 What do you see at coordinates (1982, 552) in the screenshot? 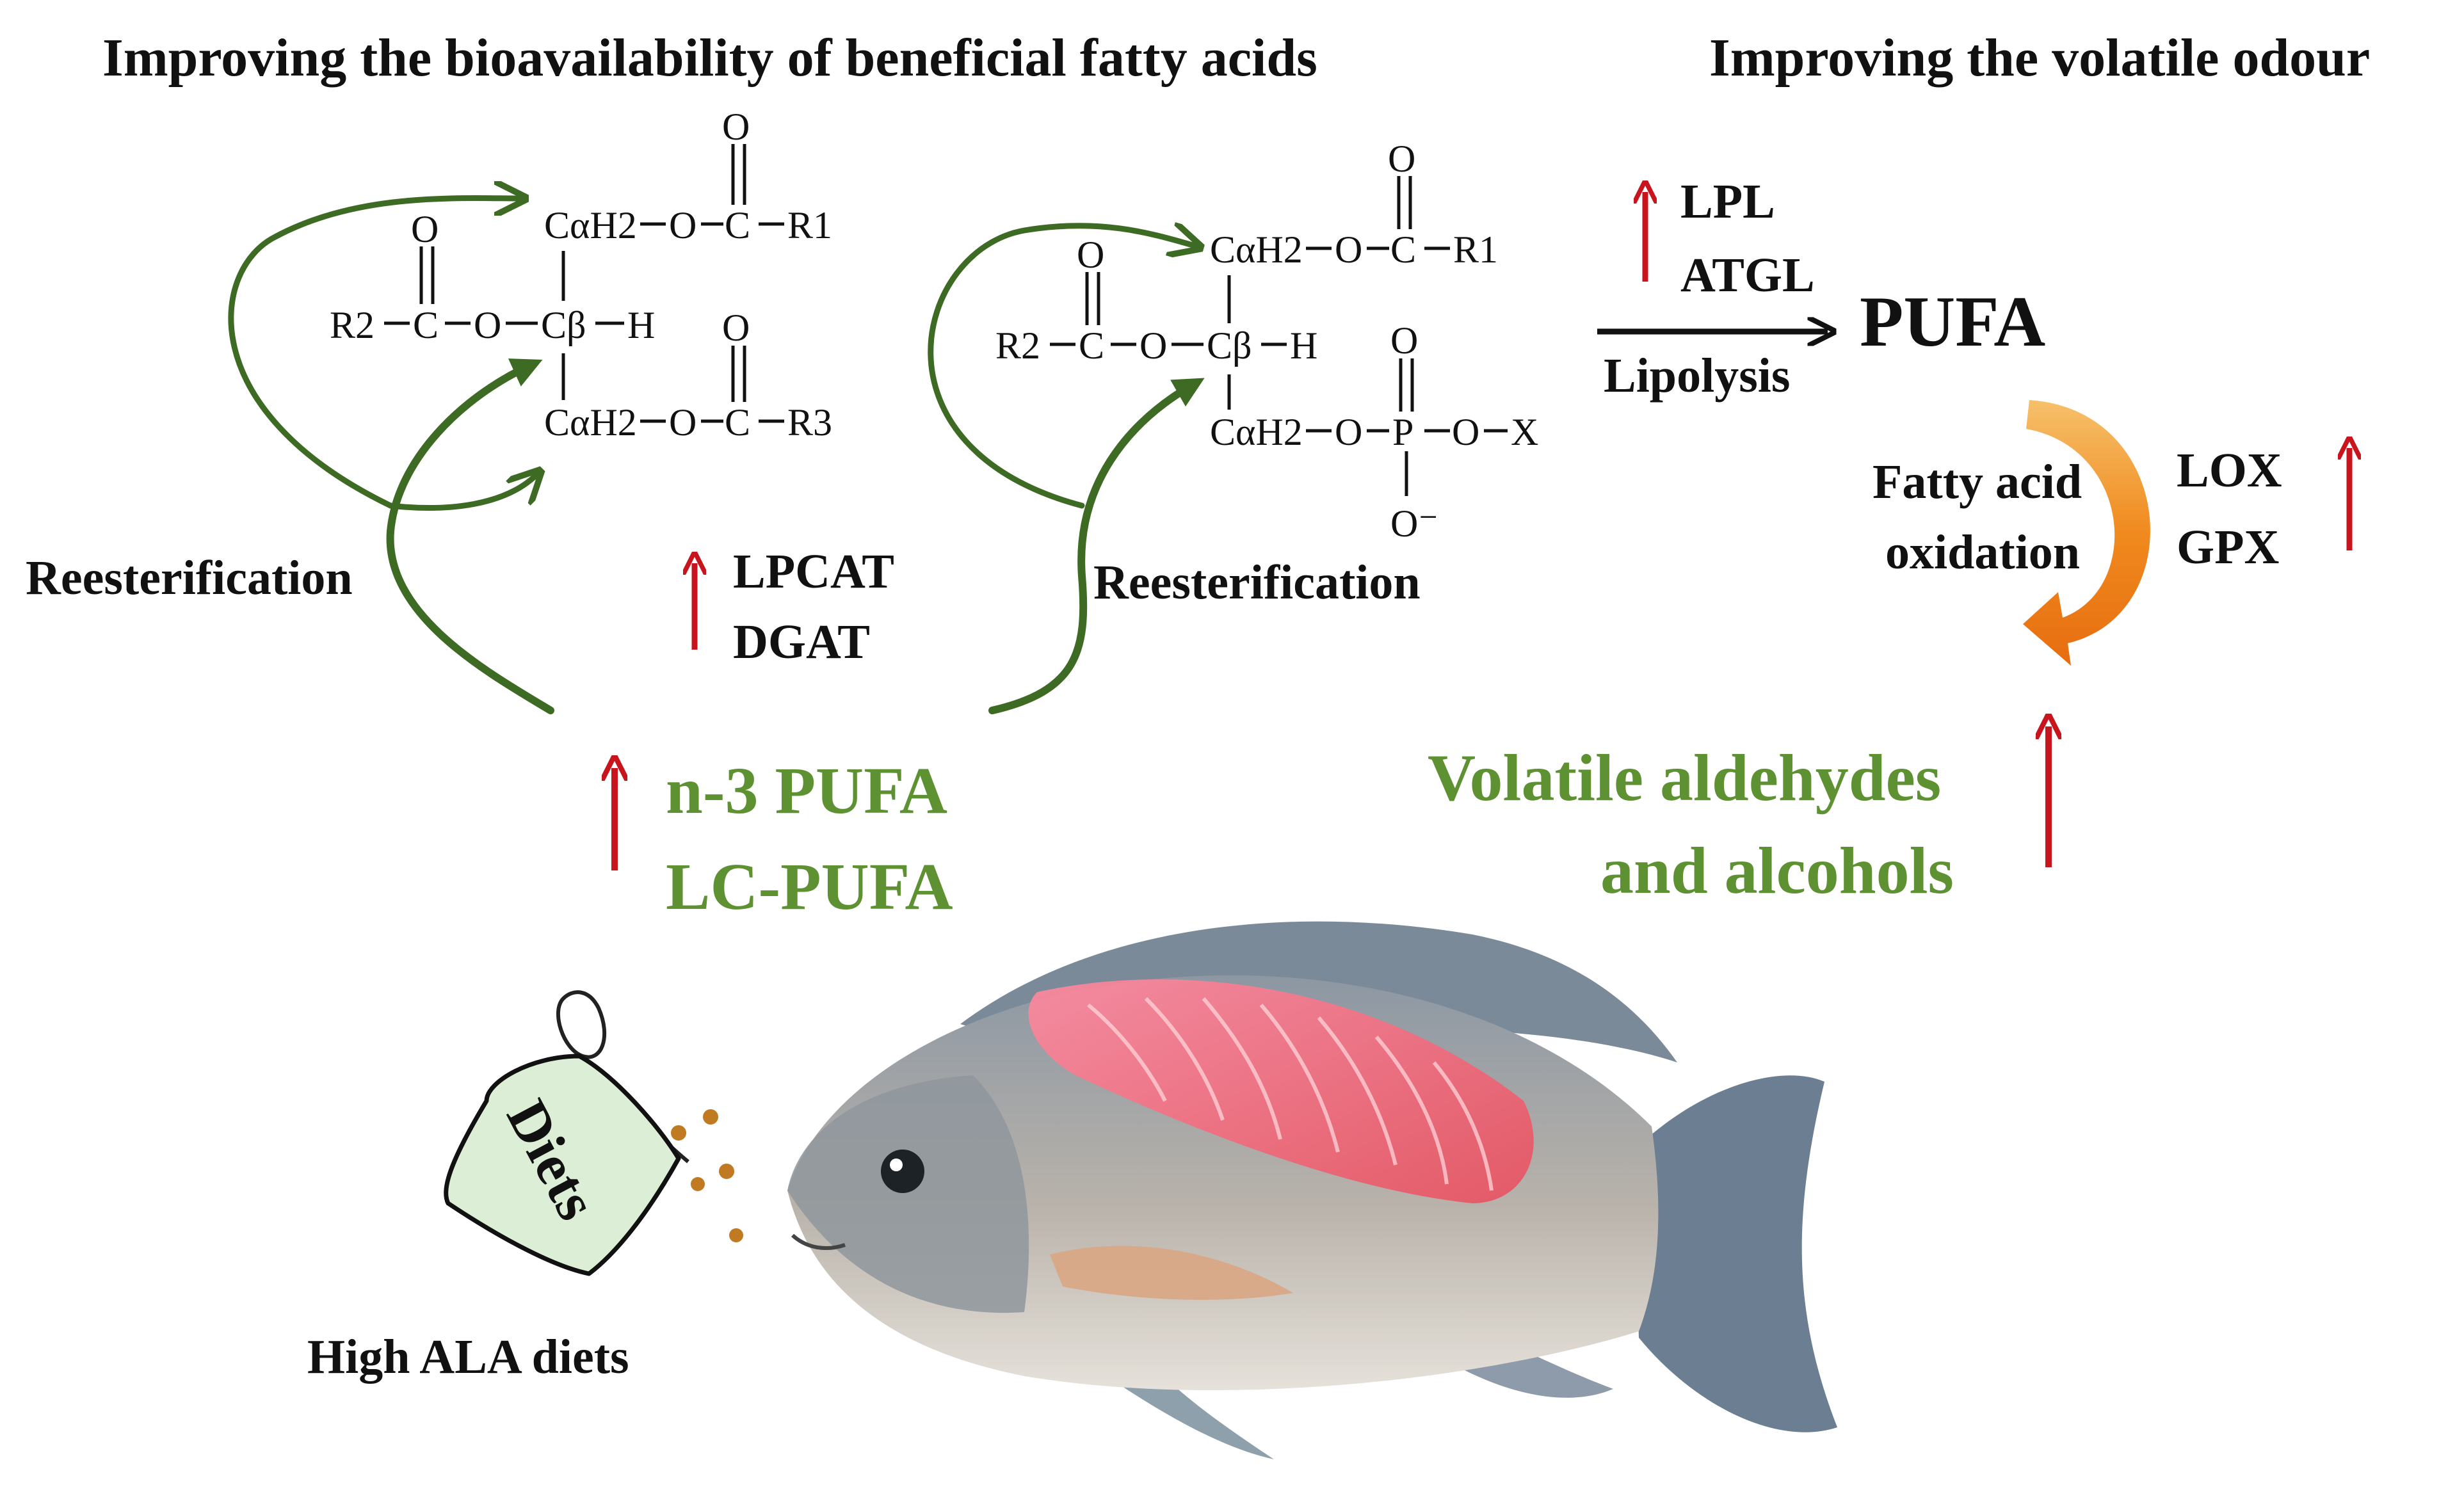
I see `oxidation-label: oxidation` at bounding box center [1982, 552].